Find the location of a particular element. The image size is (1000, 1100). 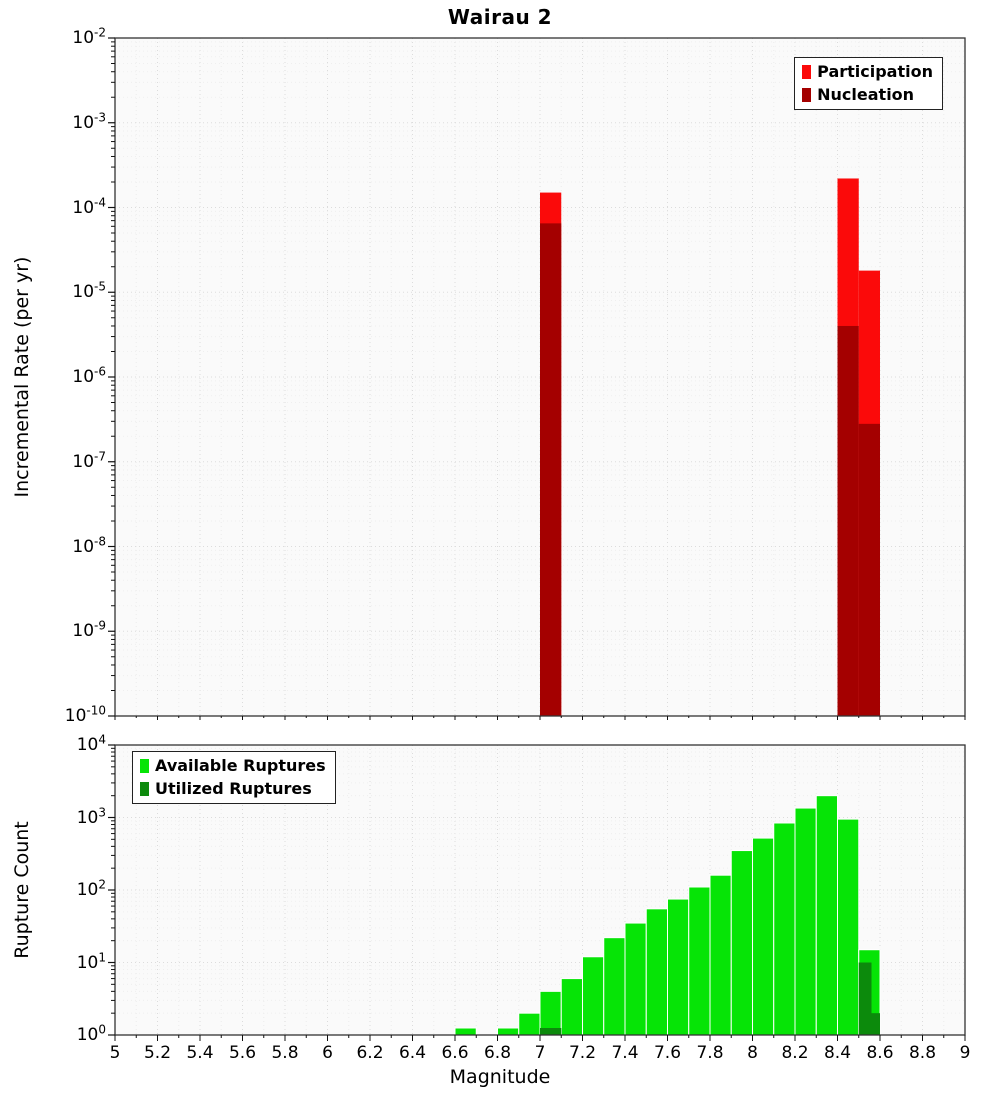

chart-title: Wairau 2 is located at coordinates (500, 17).